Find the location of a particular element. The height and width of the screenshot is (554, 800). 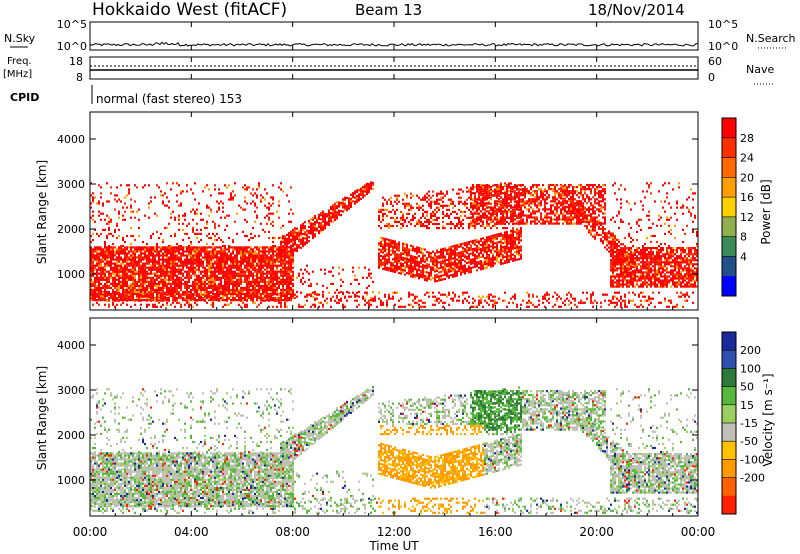

freq-label-2: [MHz] is located at coordinates (17, 74).